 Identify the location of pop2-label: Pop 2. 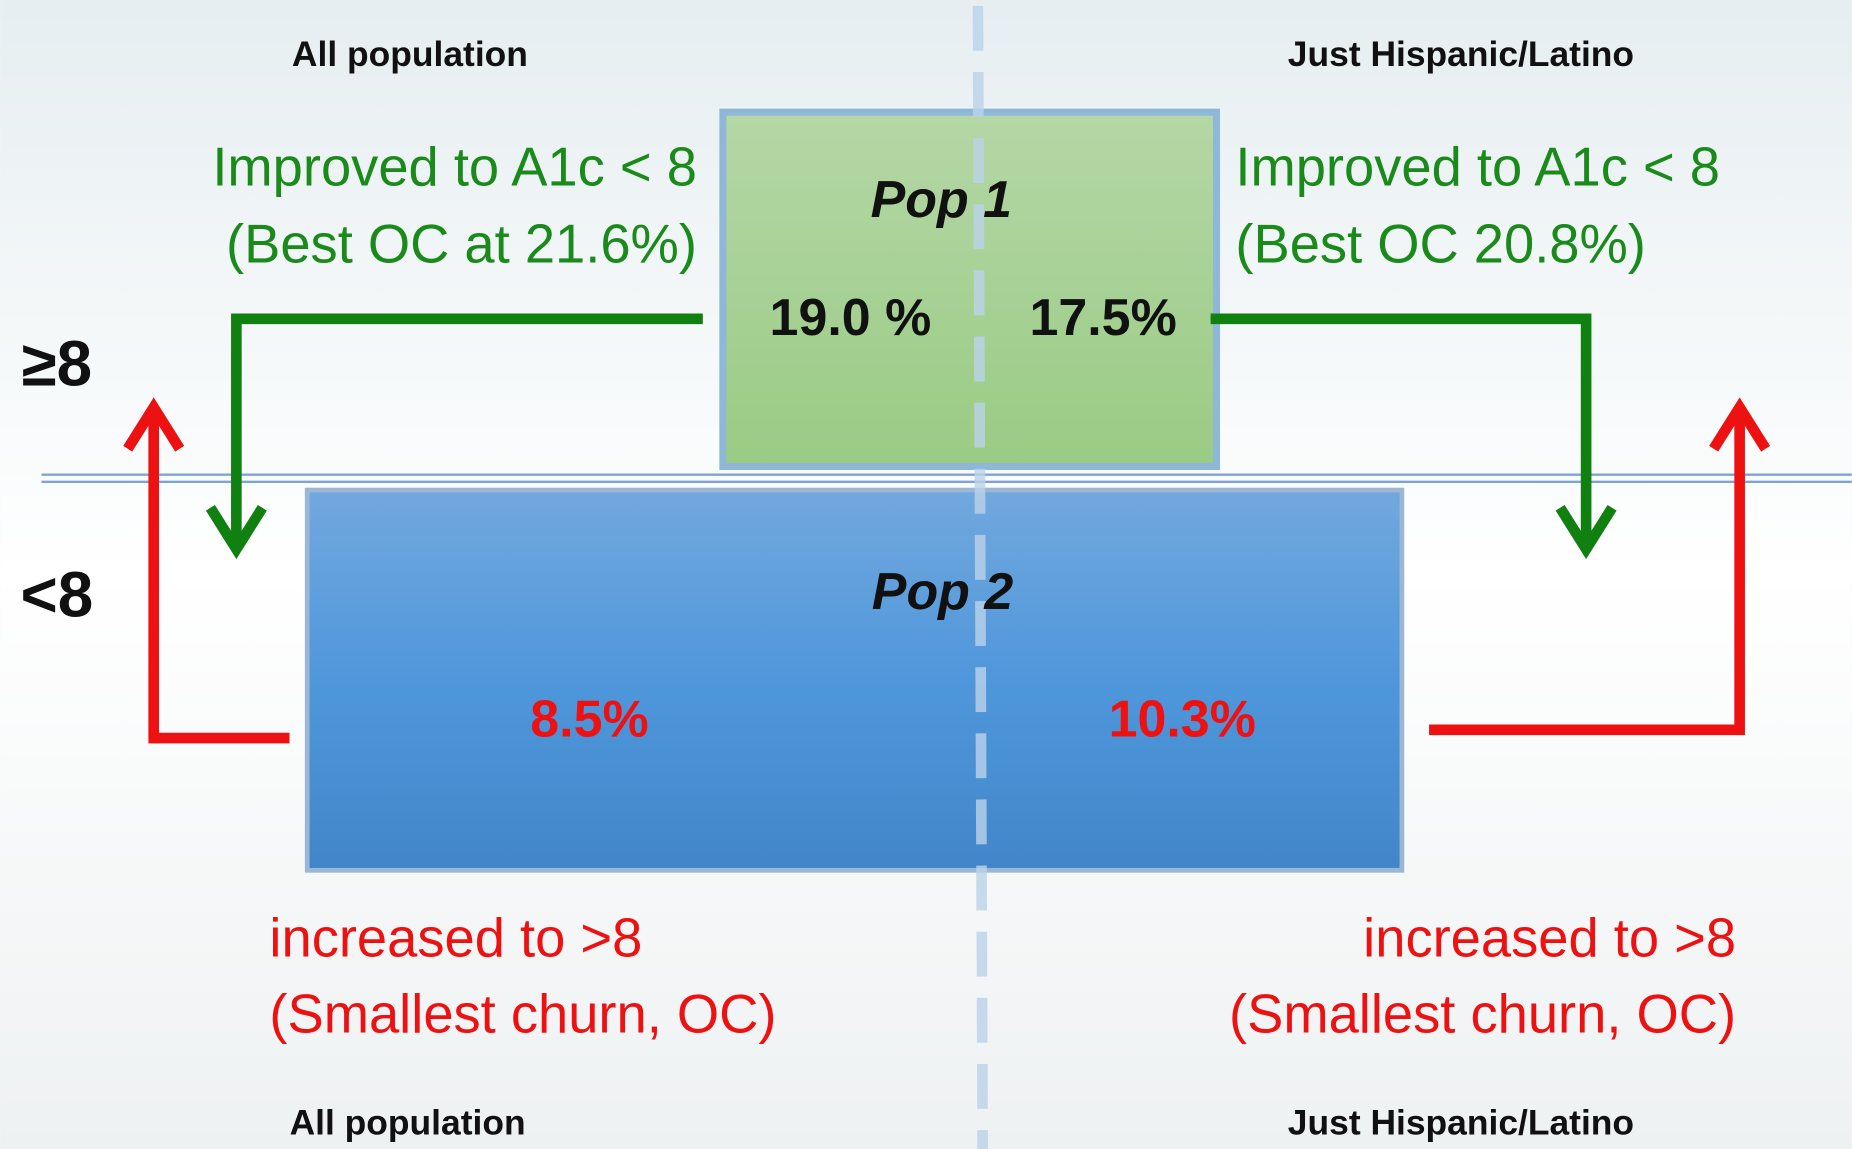
(943, 592).